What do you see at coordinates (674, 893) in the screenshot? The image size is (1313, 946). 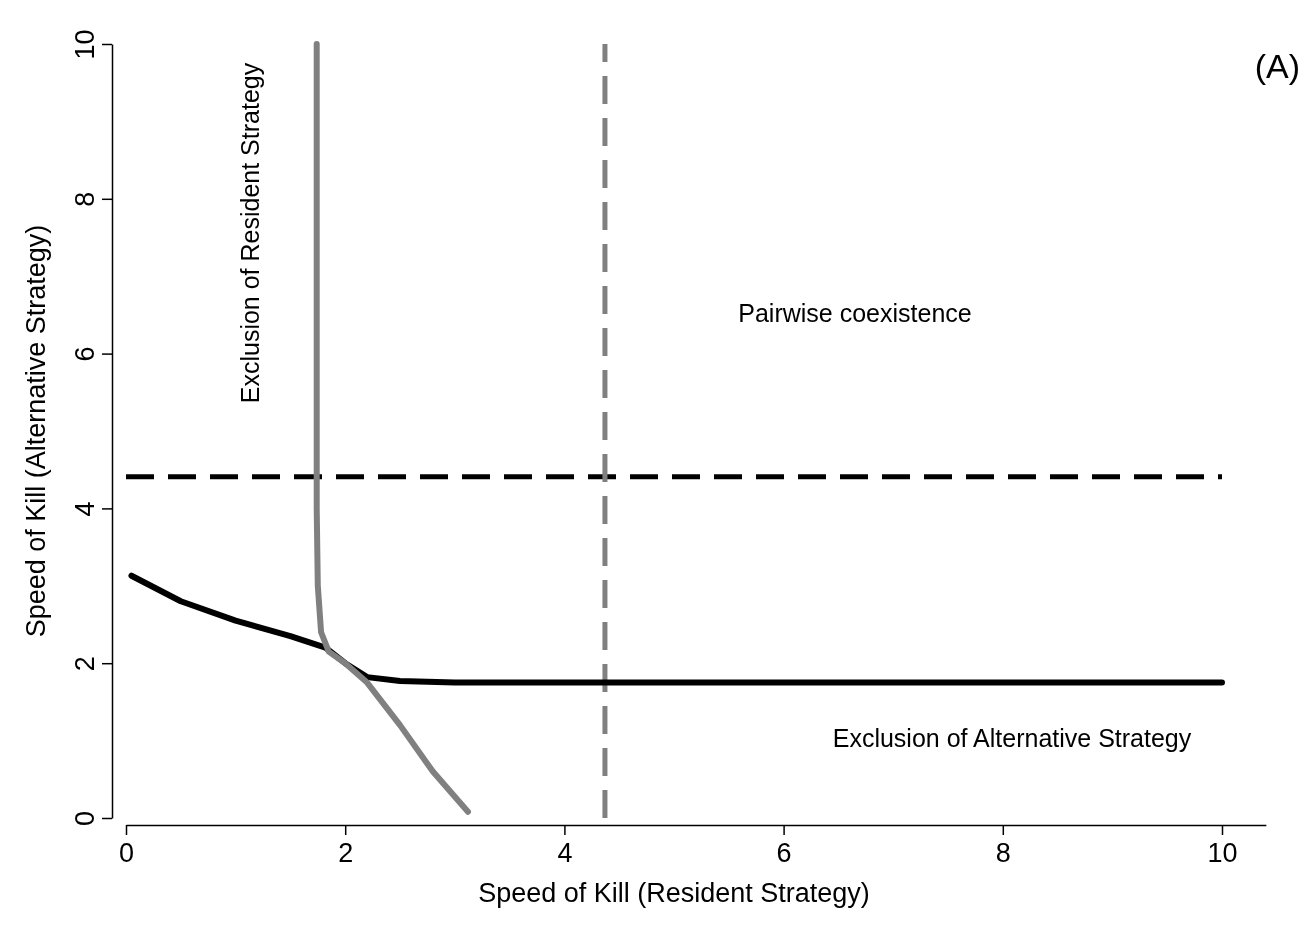 I see `x-axis-title: Speed of Kill (Resident Strategy)` at bounding box center [674, 893].